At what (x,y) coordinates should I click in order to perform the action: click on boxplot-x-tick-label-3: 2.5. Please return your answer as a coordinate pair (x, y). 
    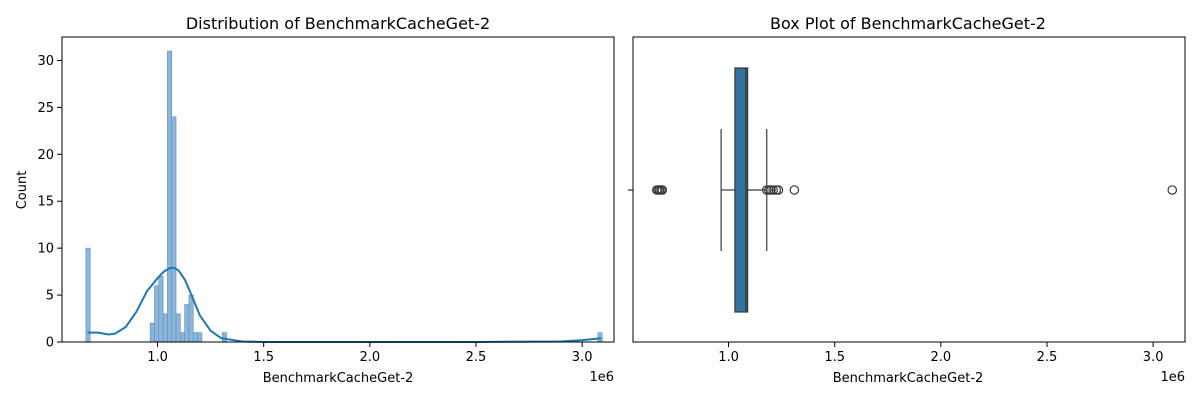
    Looking at the image, I should click on (1047, 357).